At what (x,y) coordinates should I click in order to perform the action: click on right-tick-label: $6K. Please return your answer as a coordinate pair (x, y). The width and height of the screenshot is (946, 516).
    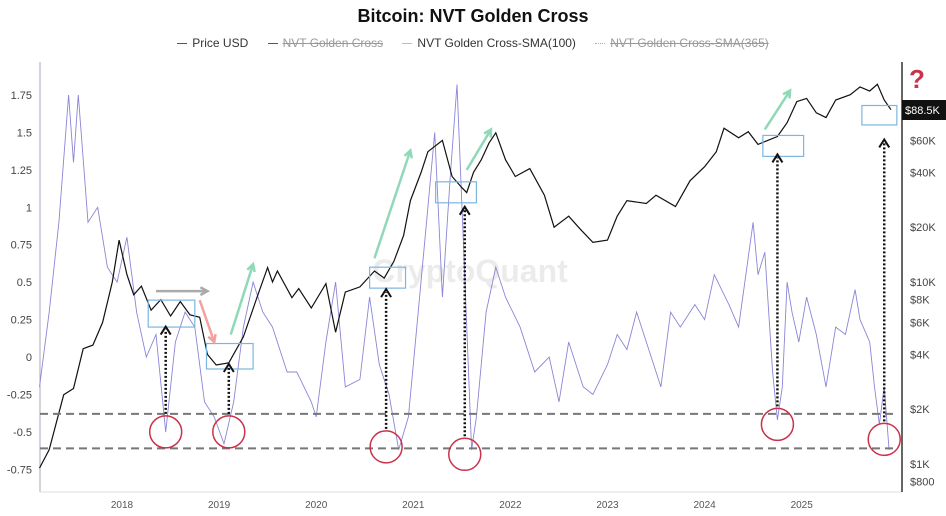
    Looking at the image, I should click on (920, 323).